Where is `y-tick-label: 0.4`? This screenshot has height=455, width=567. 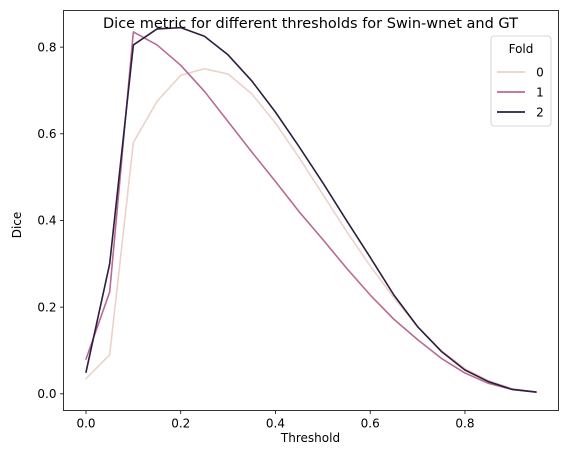 y-tick-label: 0.4 is located at coordinates (46, 221).